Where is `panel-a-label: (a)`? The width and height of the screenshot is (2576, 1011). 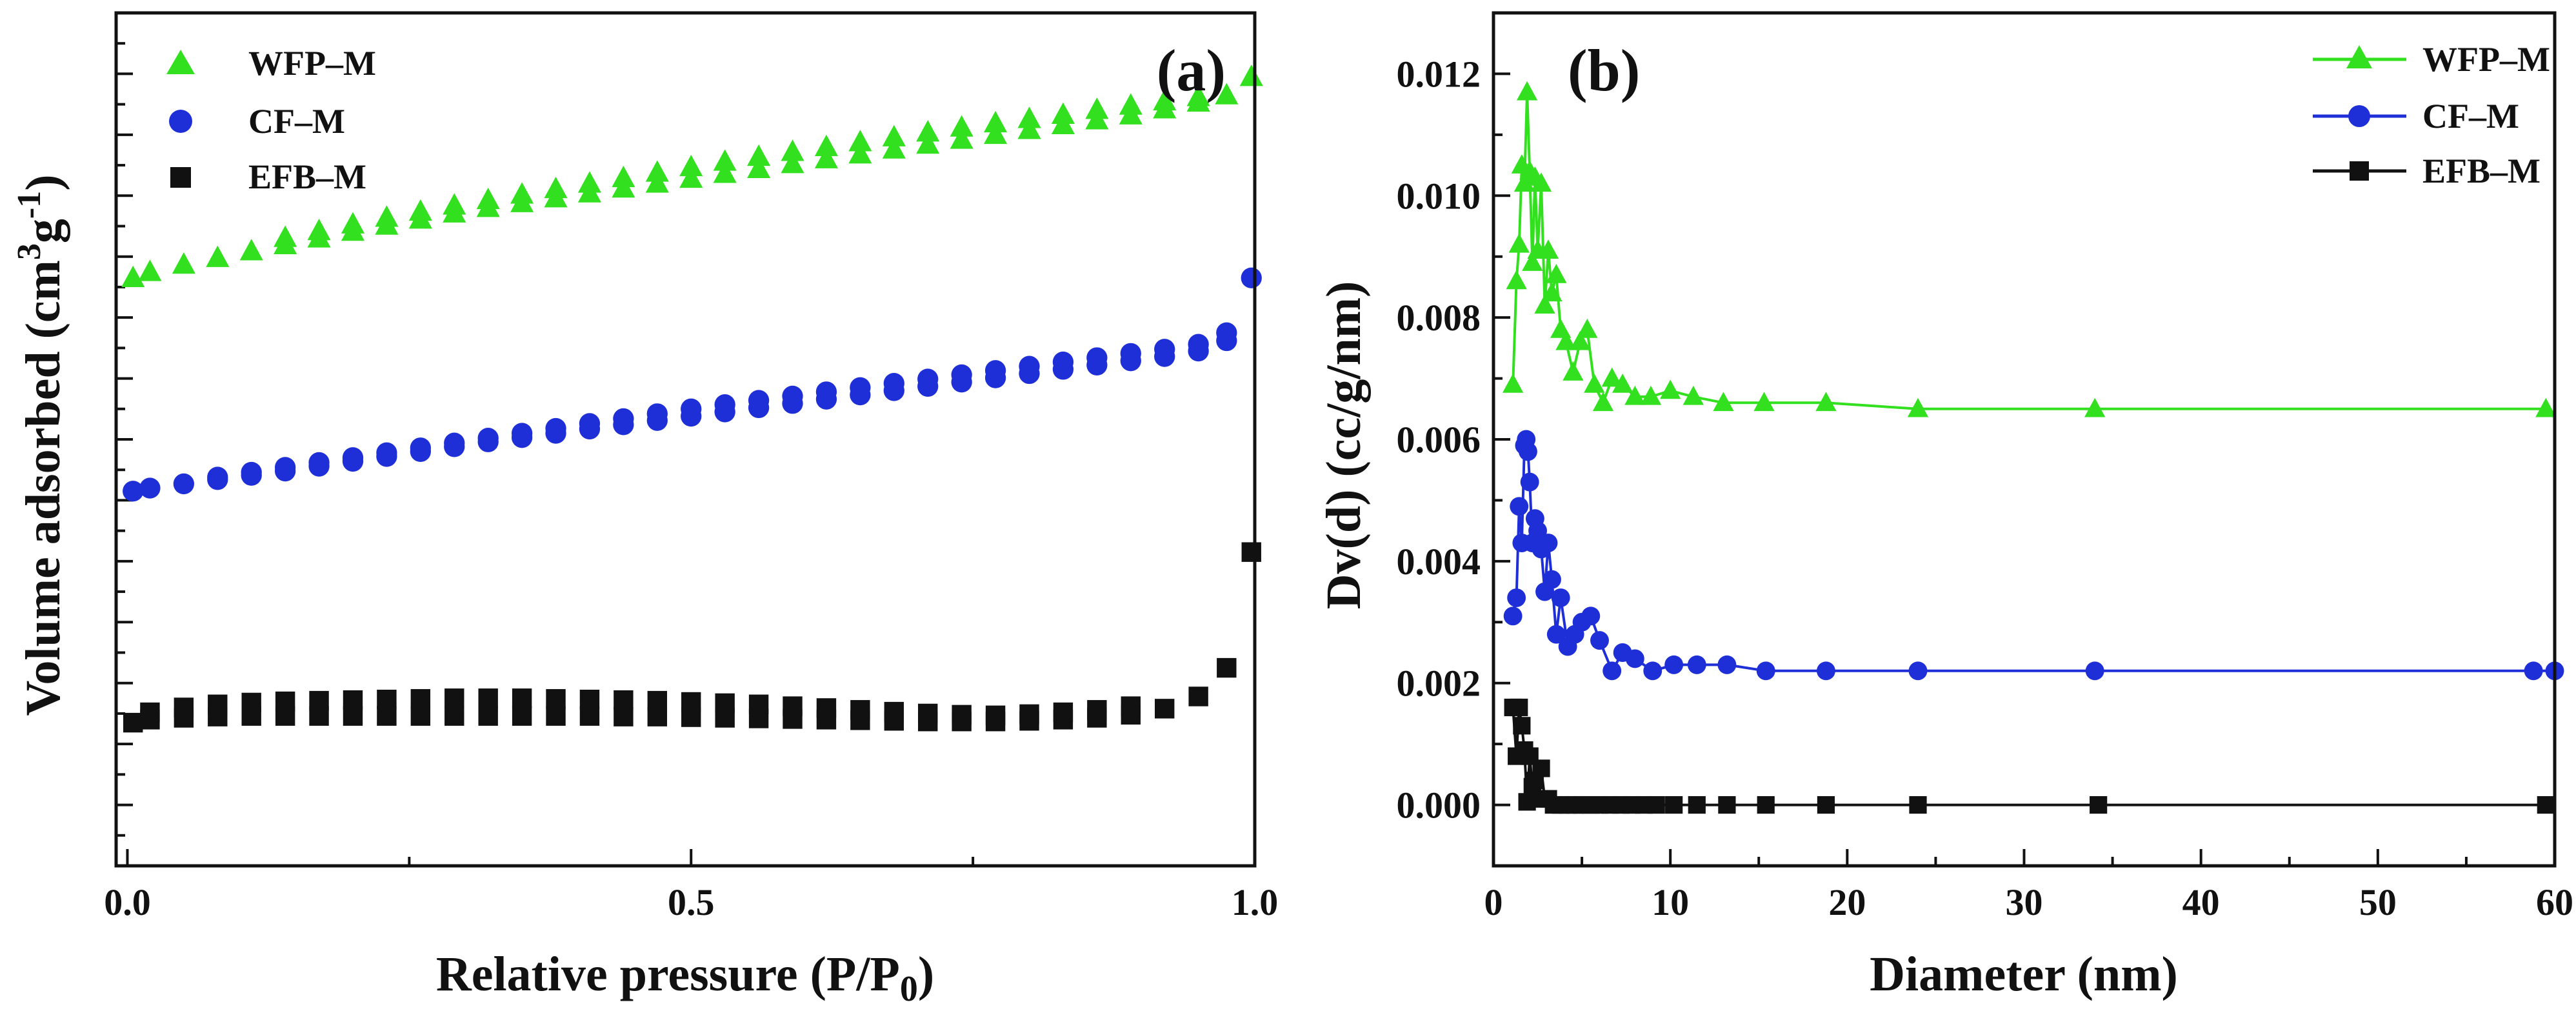 panel-a-label: (a) is located at coordinates (1191, 70).